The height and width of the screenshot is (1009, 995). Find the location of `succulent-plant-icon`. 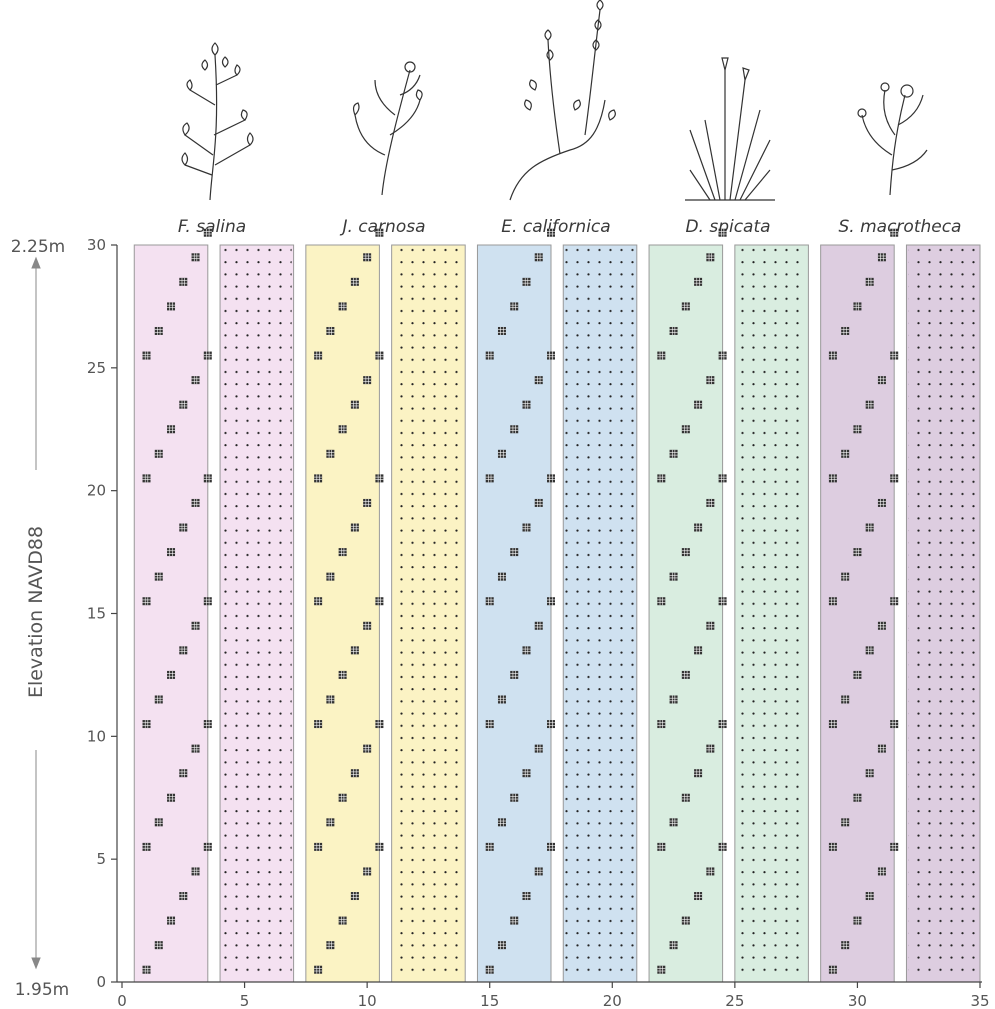

succulent-plant-icon is located at coordinates (387, 128).